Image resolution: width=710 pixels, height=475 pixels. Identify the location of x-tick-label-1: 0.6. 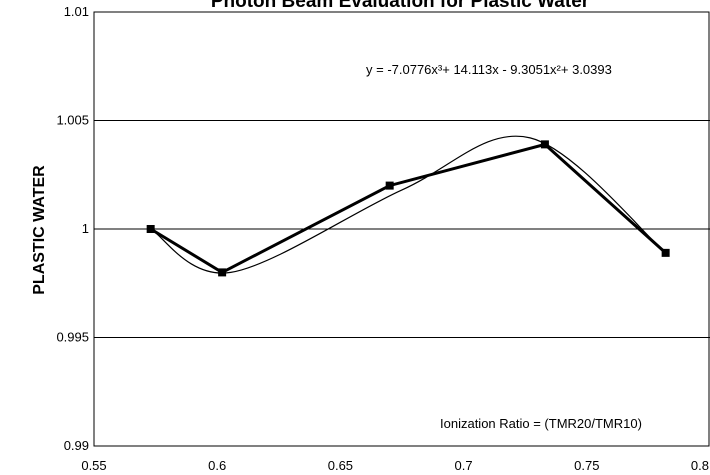
(217, 465).